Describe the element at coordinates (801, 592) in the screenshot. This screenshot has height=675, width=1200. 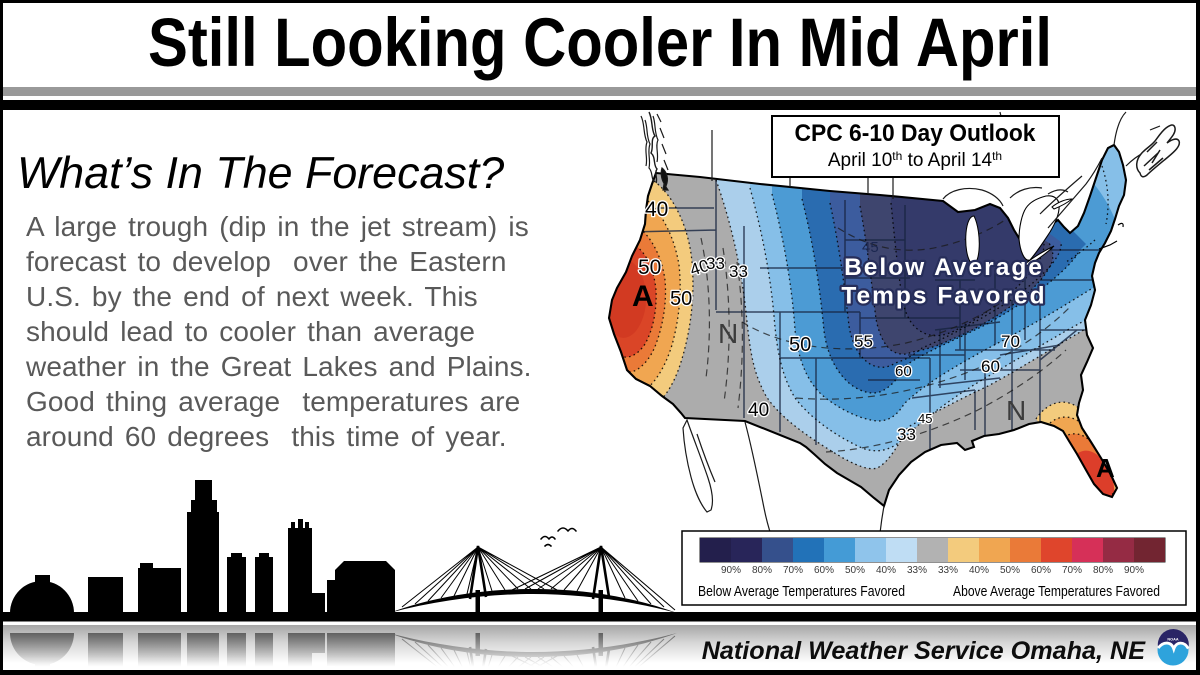
I see `svg-text:Below Average Temperatures Fav: Below Average Temperatures Favored` at that location.